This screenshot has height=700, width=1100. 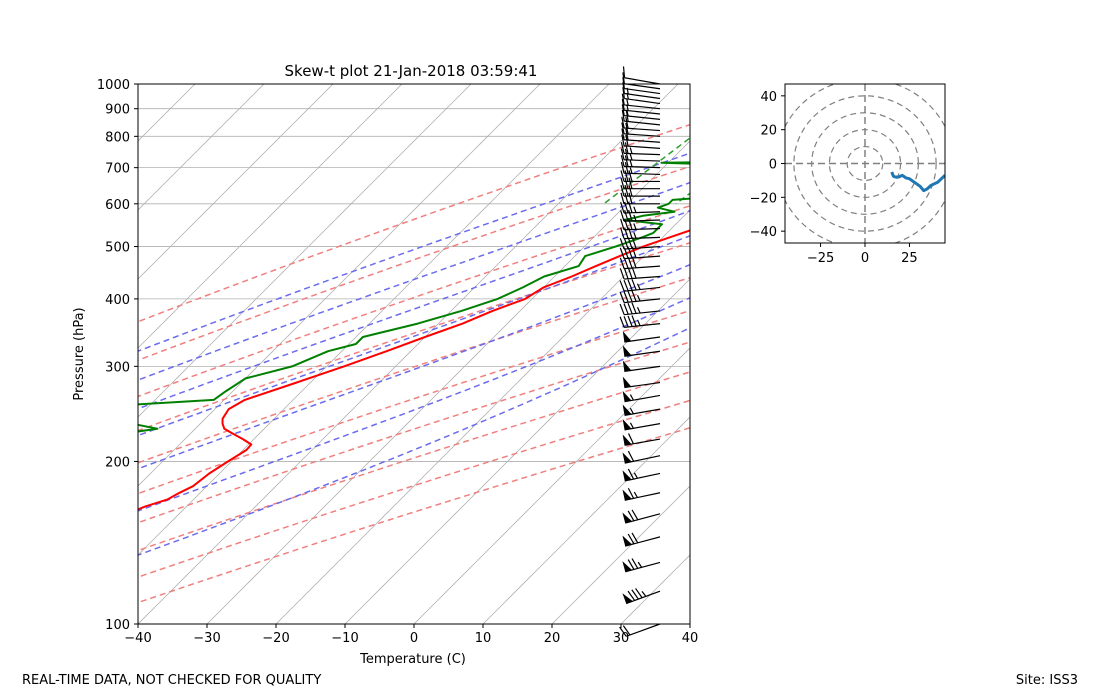 I want to click on hodograph-panel: −25 0 25 −40 −20 0 20 40, so click(x=848, y=174).